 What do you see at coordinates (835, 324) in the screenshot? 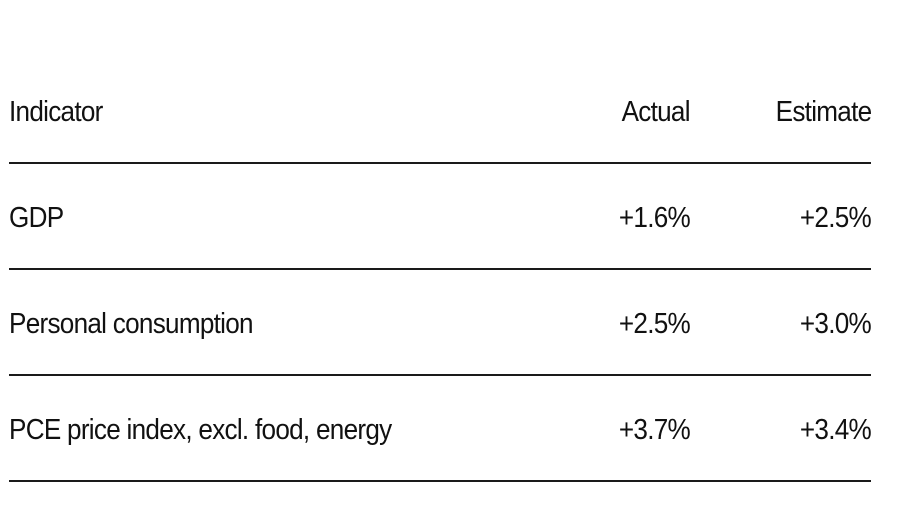
I see `estimate-value: +3.0%` at bounding box center [835, 324].